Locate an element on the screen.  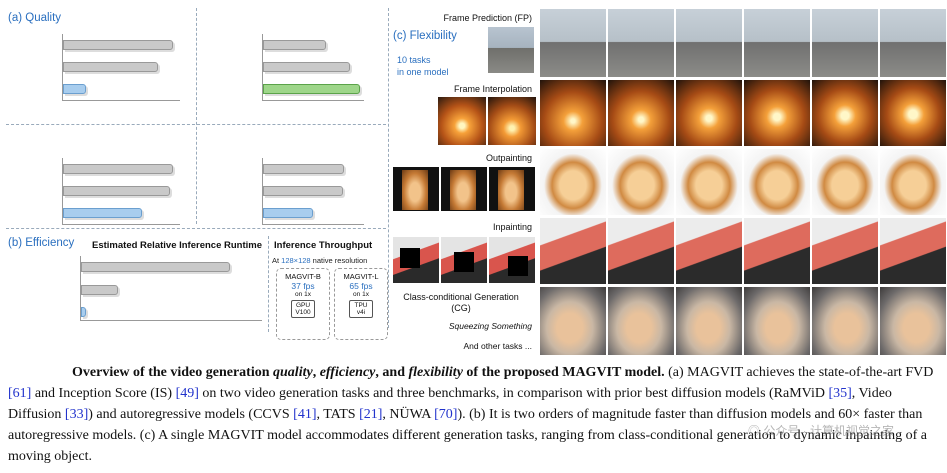
panel-a-title: (a) Quality is located at coordinates (35, 18).